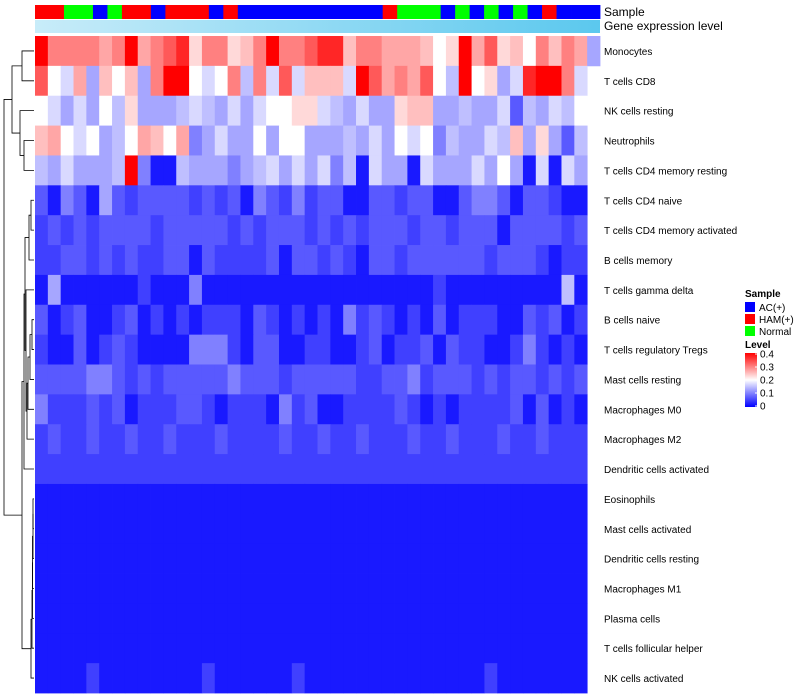 Image resolution: width=800 pixels, height=700 pixels. Describe the element at coordinates (656, 470) in the screenshot. I see `row-label: Dendritic cells activated` at that location.